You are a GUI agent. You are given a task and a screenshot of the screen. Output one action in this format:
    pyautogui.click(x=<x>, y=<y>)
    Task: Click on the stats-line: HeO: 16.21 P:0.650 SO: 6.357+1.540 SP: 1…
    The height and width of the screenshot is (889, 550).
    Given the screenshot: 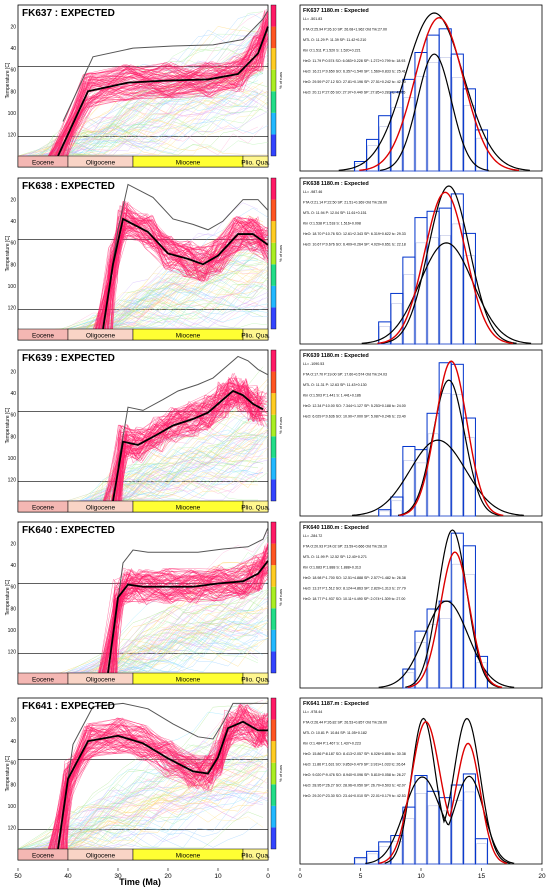 What is the action you would take?
    pyautogui.click(x=354, y=72)
    